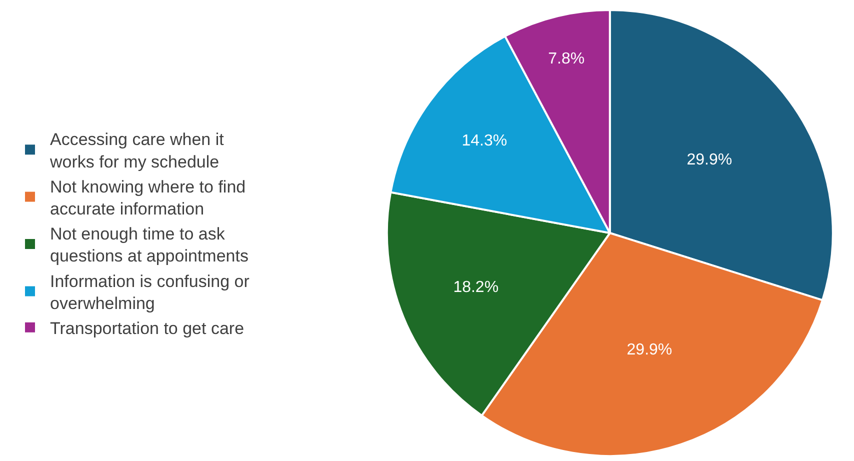  Describe the element at coordinates (150, 292) in the screenshot. I see `legend-label: Information is confusing or overwhelming` at that location.